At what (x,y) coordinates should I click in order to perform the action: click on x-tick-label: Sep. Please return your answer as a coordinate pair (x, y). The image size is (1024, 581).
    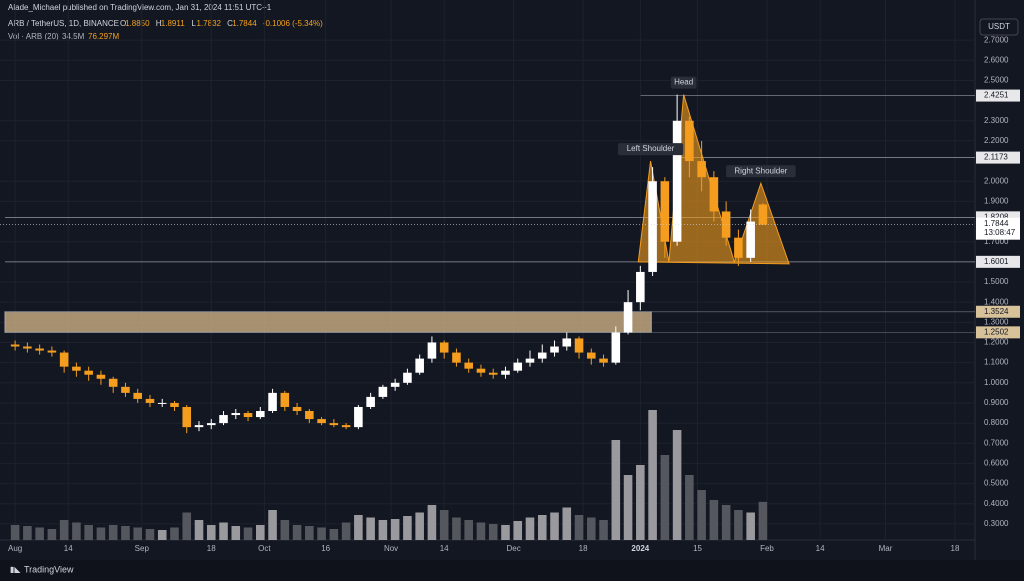
    Looking at the image, I should click on (142, 548).